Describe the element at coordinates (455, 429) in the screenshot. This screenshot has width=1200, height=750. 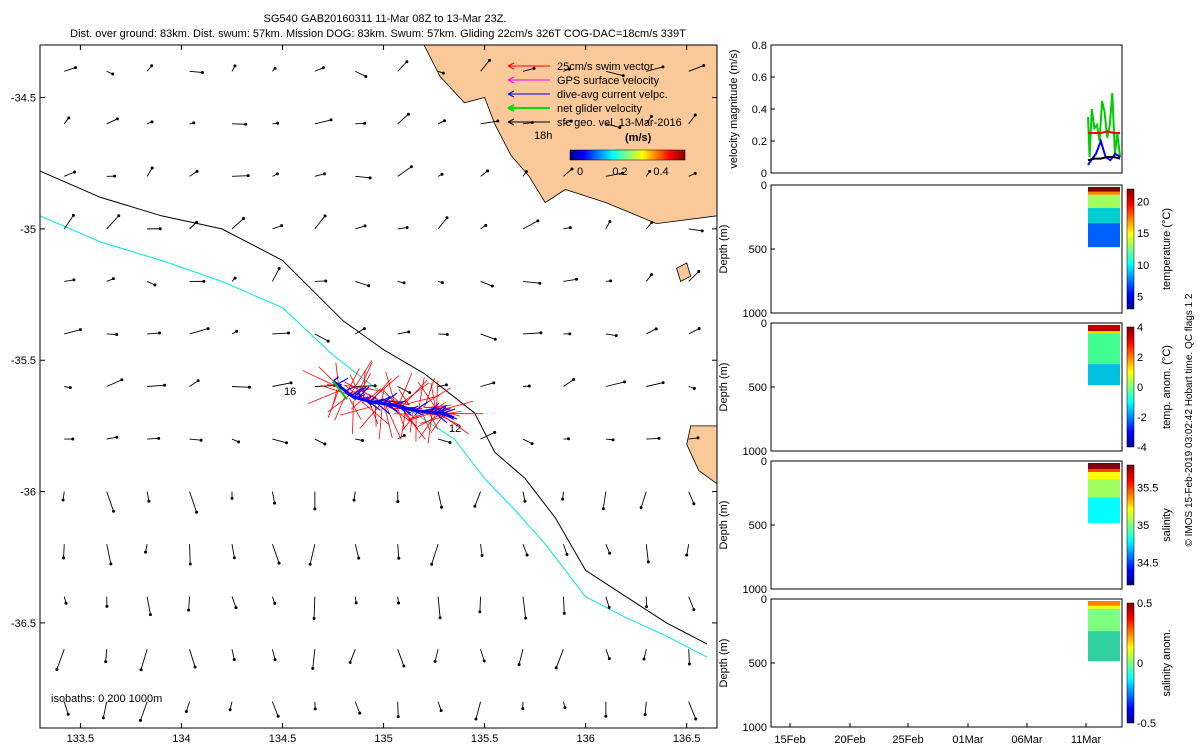
I see `track-label-end: 12` at that location.